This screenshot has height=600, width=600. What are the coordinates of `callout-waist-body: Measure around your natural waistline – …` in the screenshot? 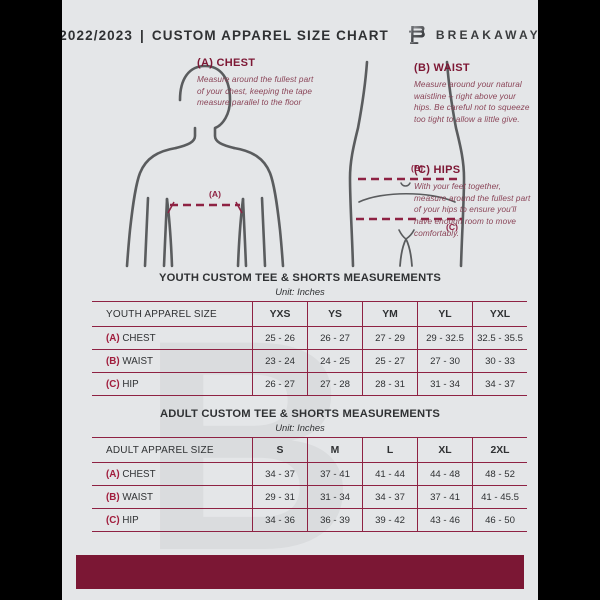 It's located at (472, 102).